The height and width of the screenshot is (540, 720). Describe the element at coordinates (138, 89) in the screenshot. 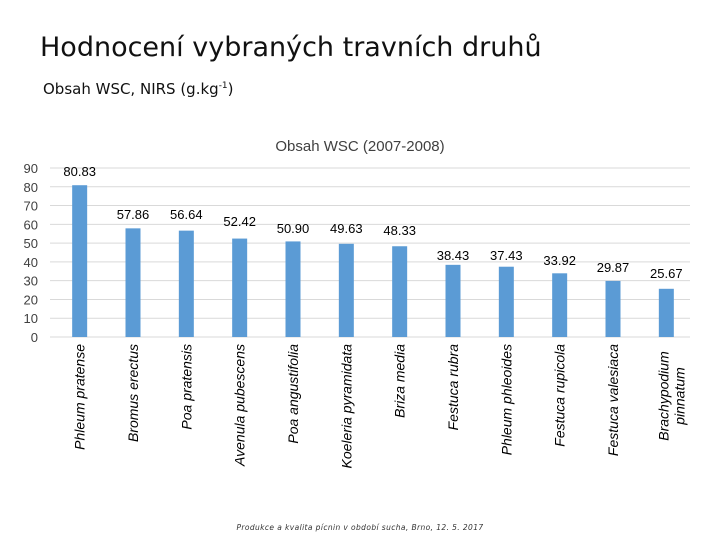

I see `slide-subtitle: Obsah WSC, NIRS (g.kg-1)` at that location.